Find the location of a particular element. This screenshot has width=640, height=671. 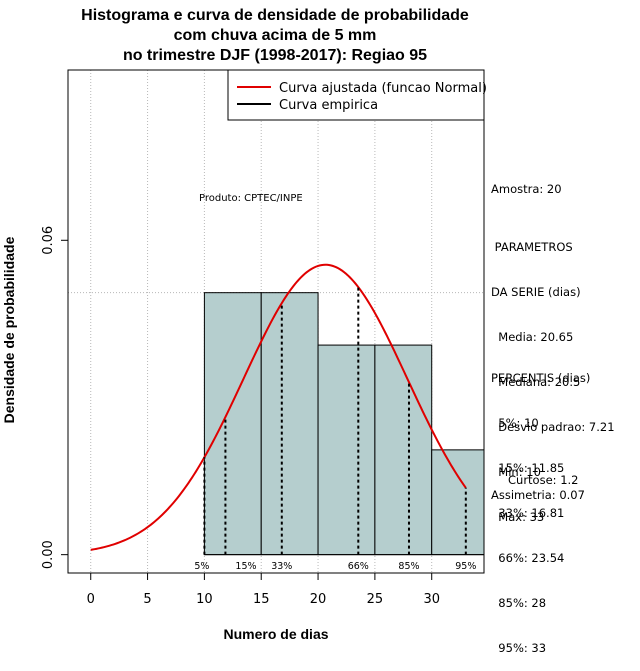

parameters-line: Mediana: 20.5 is located at coordinates (536, 382).